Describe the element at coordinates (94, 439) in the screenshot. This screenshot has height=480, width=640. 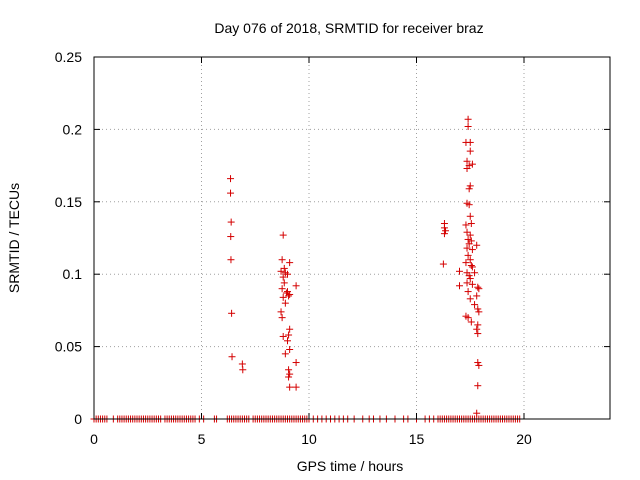
I see `x-tick-label: 0` at that location.